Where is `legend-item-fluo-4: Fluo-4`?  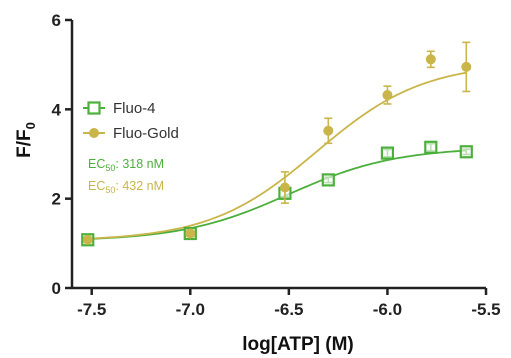
legend-item-fluo-4: Fluo-4 is located at coordinates (119, 108).